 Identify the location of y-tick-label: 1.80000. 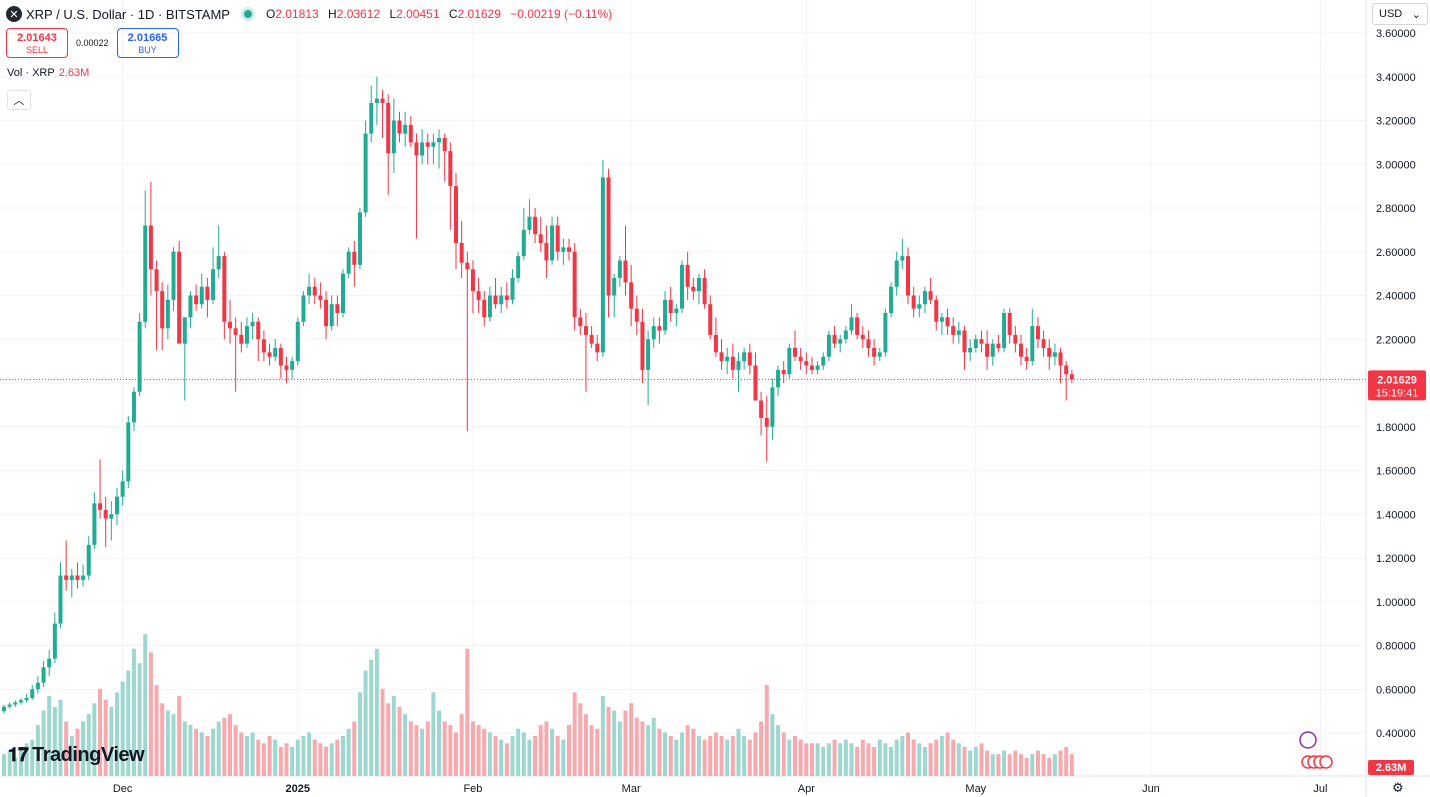
(1396, 428).